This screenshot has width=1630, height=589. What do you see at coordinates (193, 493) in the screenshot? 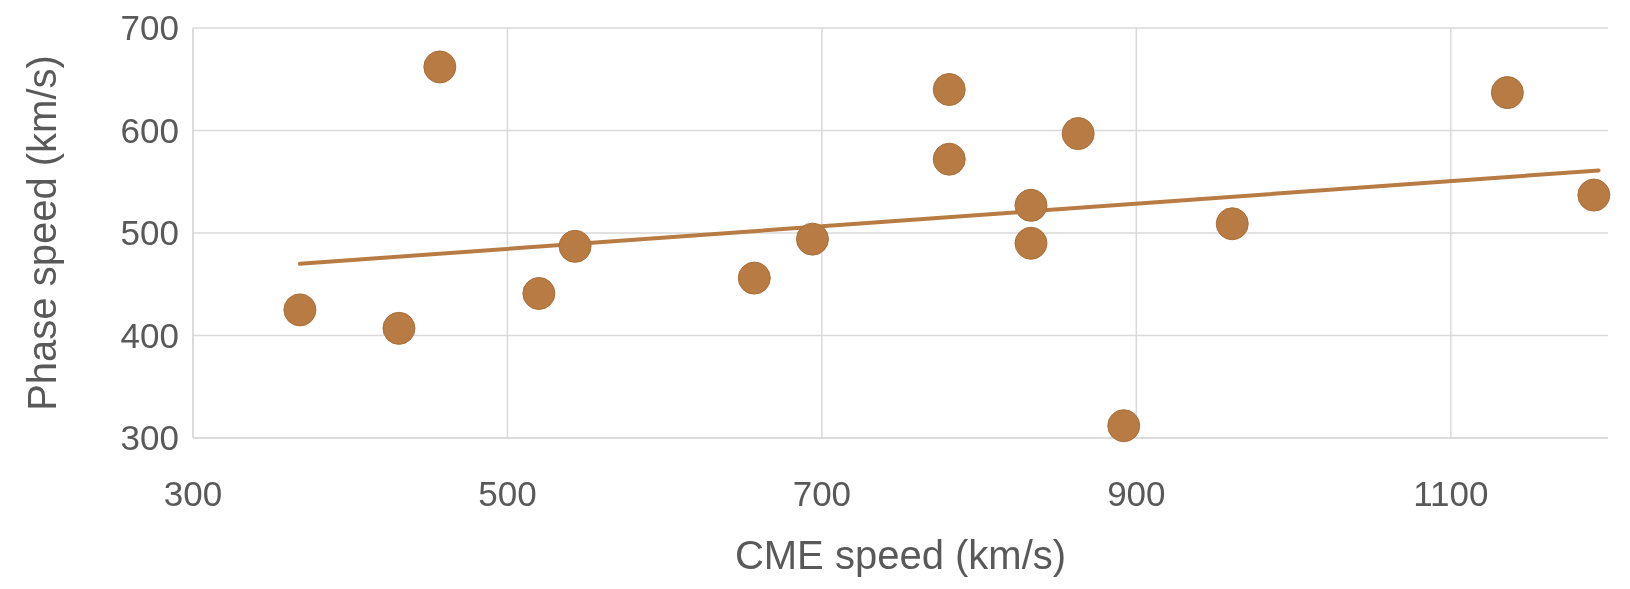
I see `x-tick-label: 300` at bounding box center [193, 493].